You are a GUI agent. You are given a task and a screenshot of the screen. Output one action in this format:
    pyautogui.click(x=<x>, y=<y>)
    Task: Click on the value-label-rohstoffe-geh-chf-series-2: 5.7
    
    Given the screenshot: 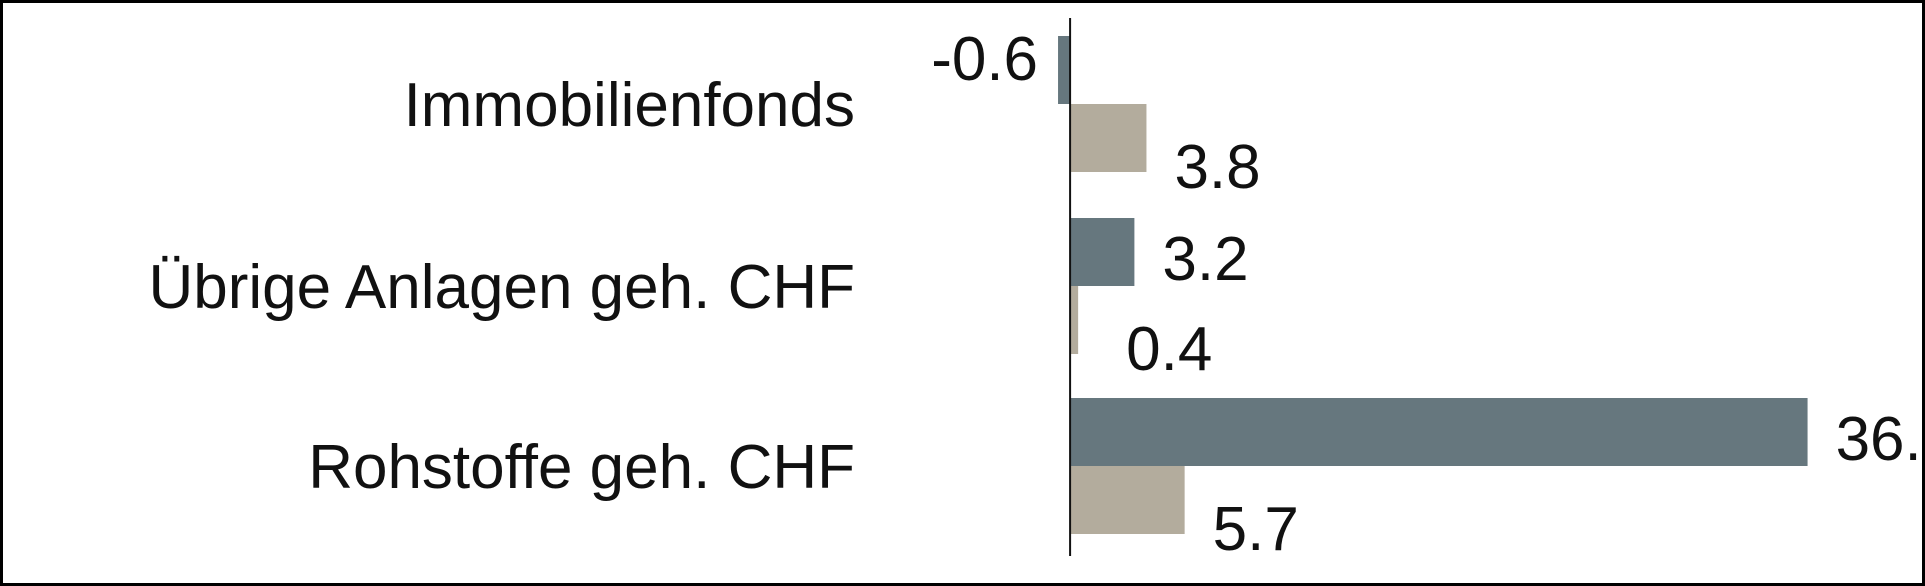 What is the action you would take?
    pyautogui.click(x=1256, y=529)
    